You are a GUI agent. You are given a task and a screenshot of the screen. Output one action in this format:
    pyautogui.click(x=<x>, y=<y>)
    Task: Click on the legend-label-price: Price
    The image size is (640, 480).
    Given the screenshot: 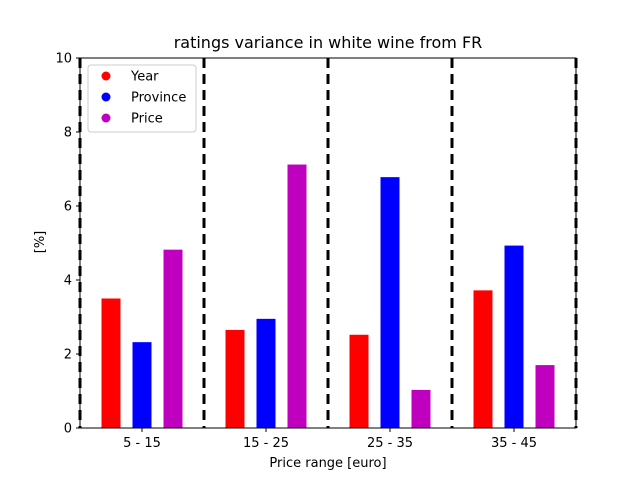 What is the action you would take?
    pyautogui.click(x=147, y=119)
    